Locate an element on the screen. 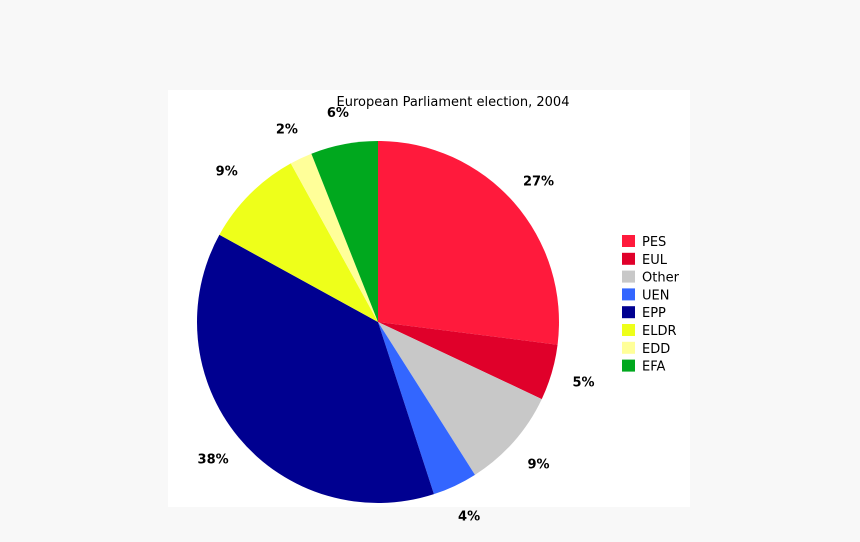  pie-slice-eldr is located at coordinates (298, 242).